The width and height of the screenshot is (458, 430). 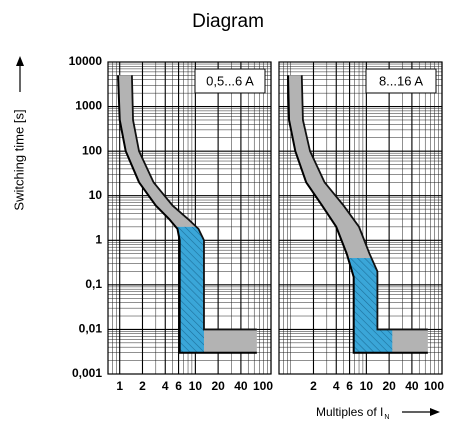 I want to click on y-tick-label: 10000, so click(x=86, y=61).